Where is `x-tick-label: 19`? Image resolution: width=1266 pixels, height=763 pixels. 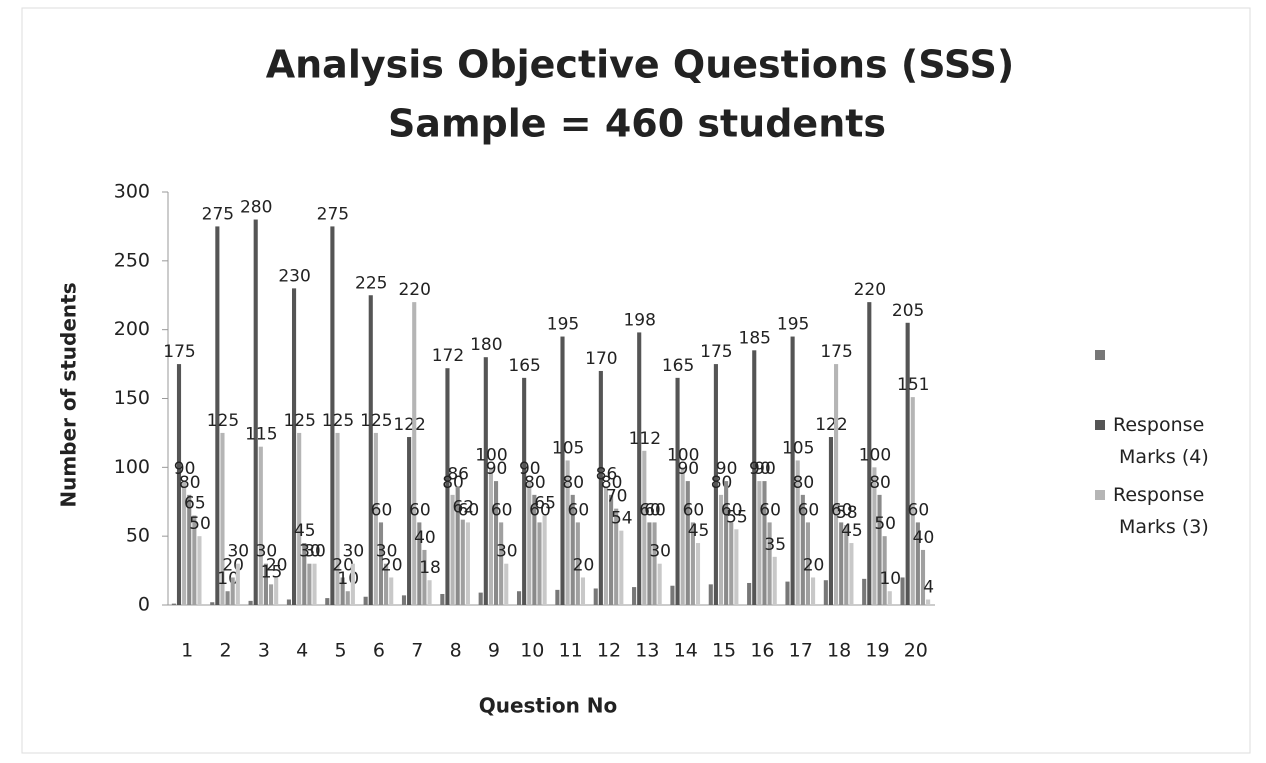
x-tick-label: 19 is located at coordinates (877, 651).